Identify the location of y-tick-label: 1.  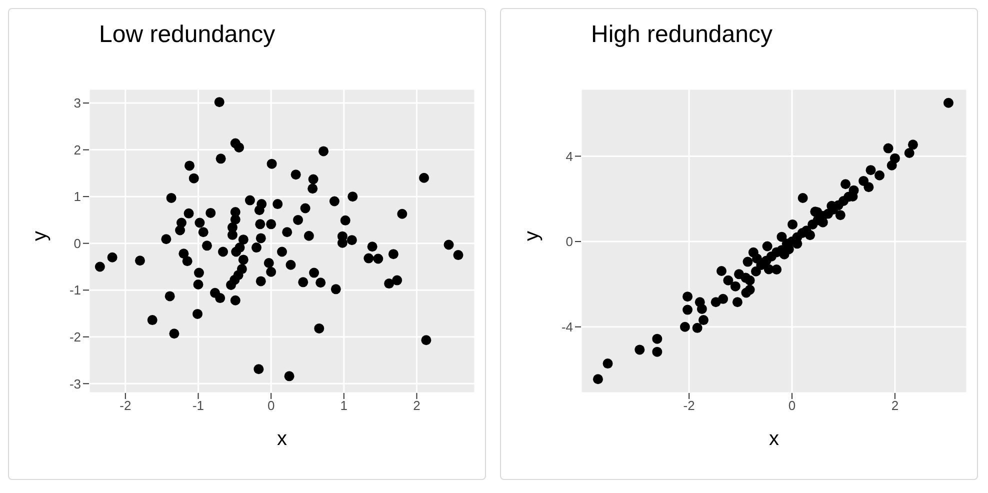
(77, 196).